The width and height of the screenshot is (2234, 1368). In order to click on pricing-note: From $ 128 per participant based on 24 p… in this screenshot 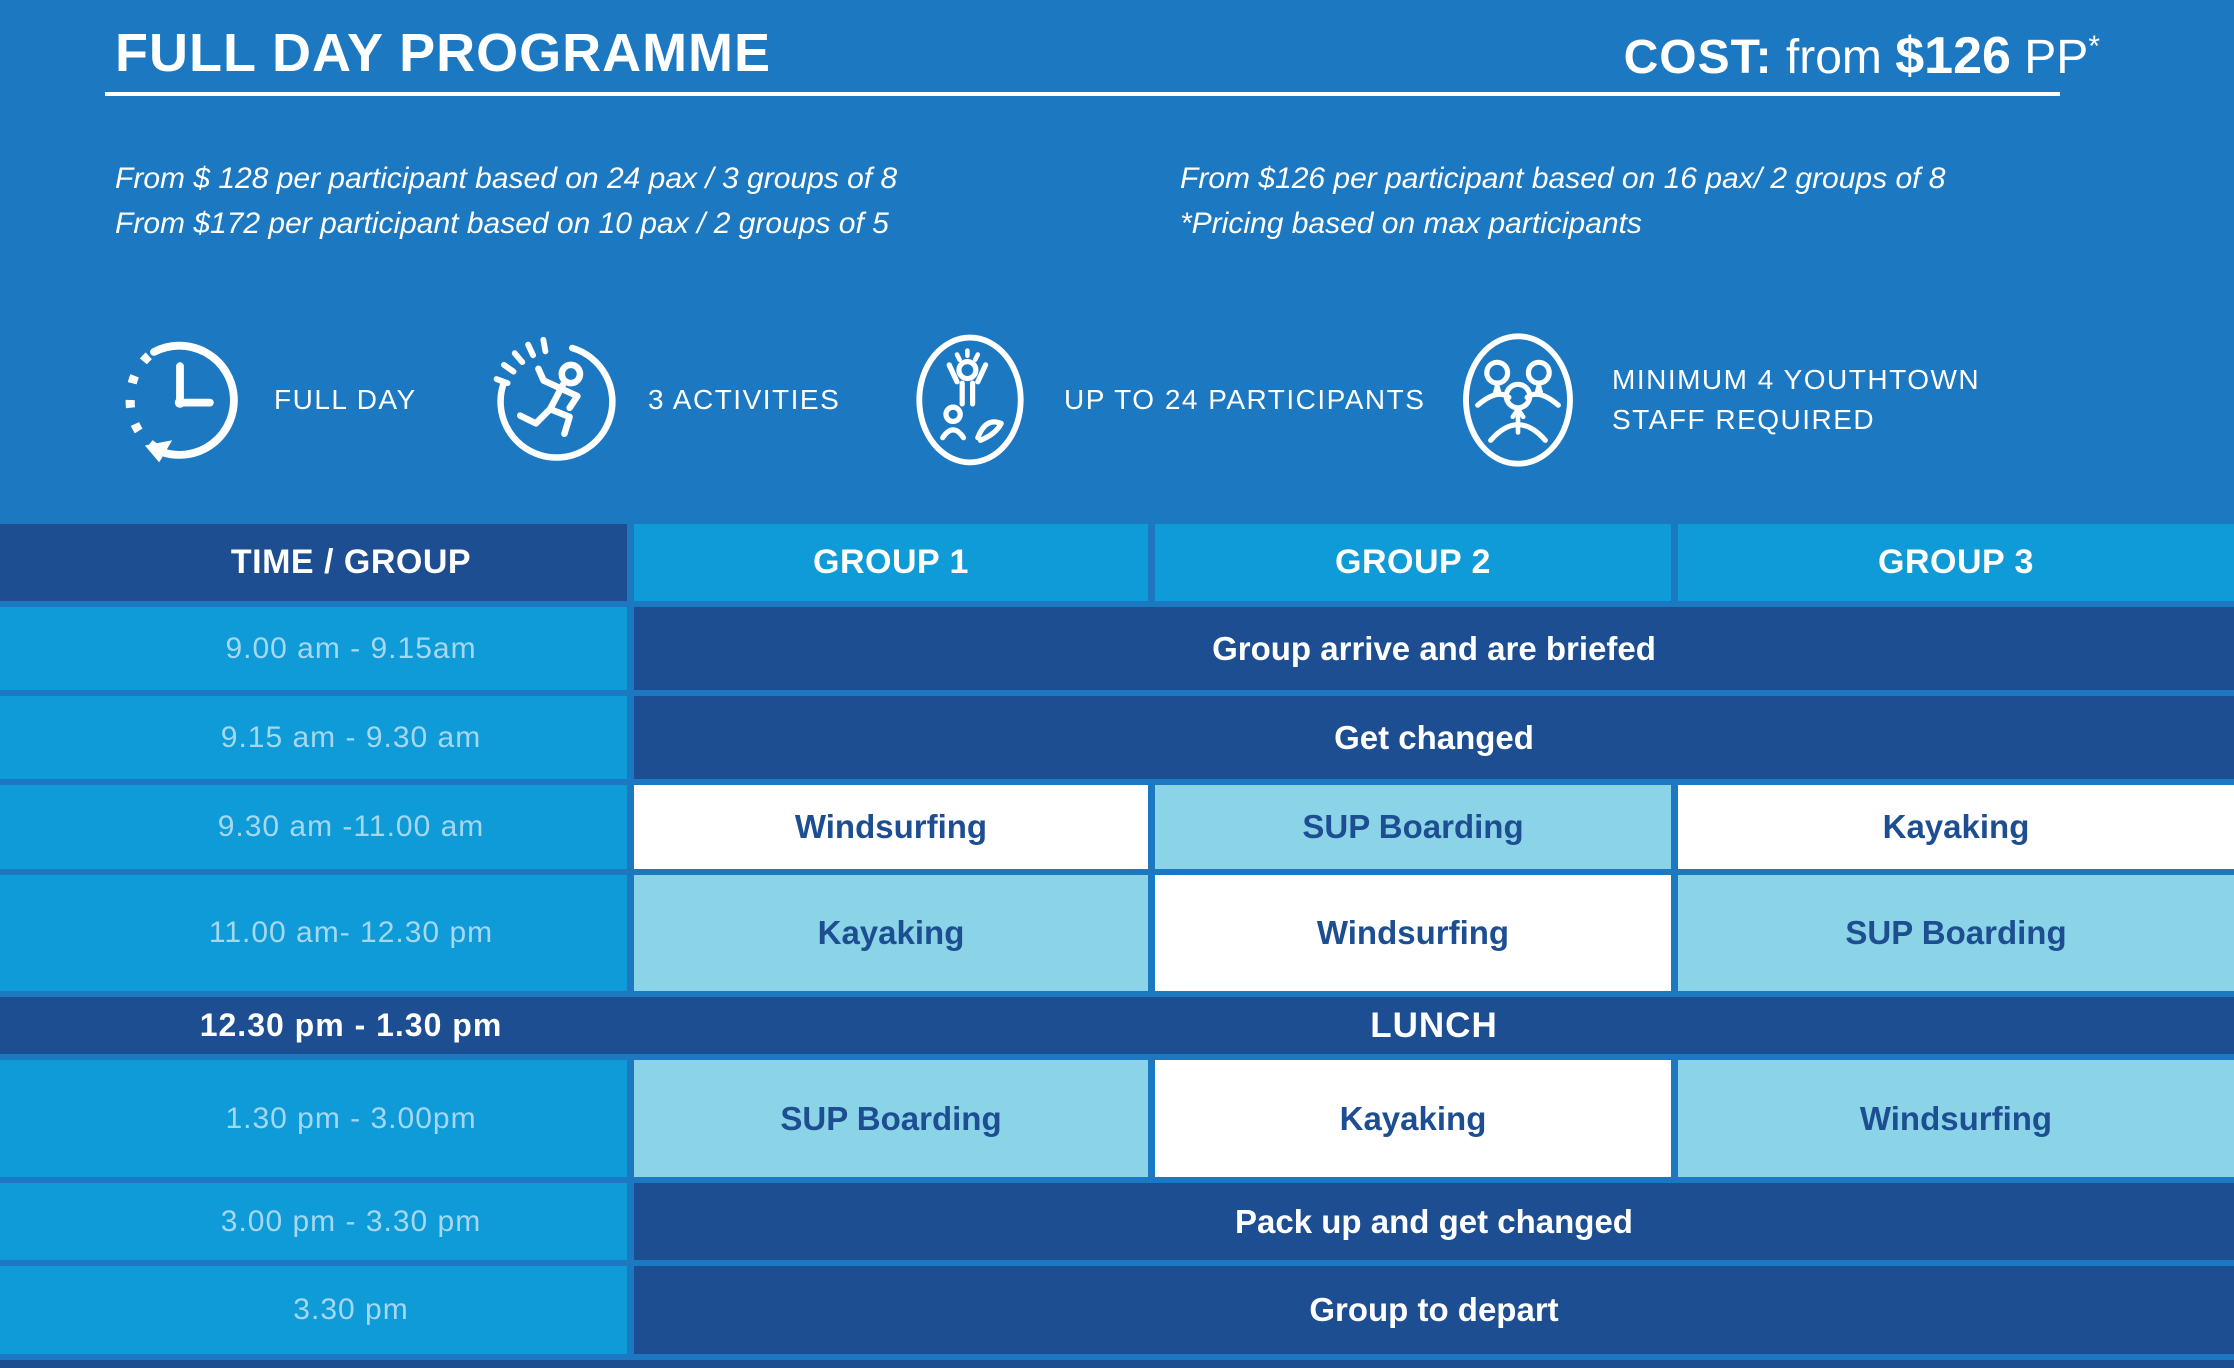, I will do `click(506, 178)`.